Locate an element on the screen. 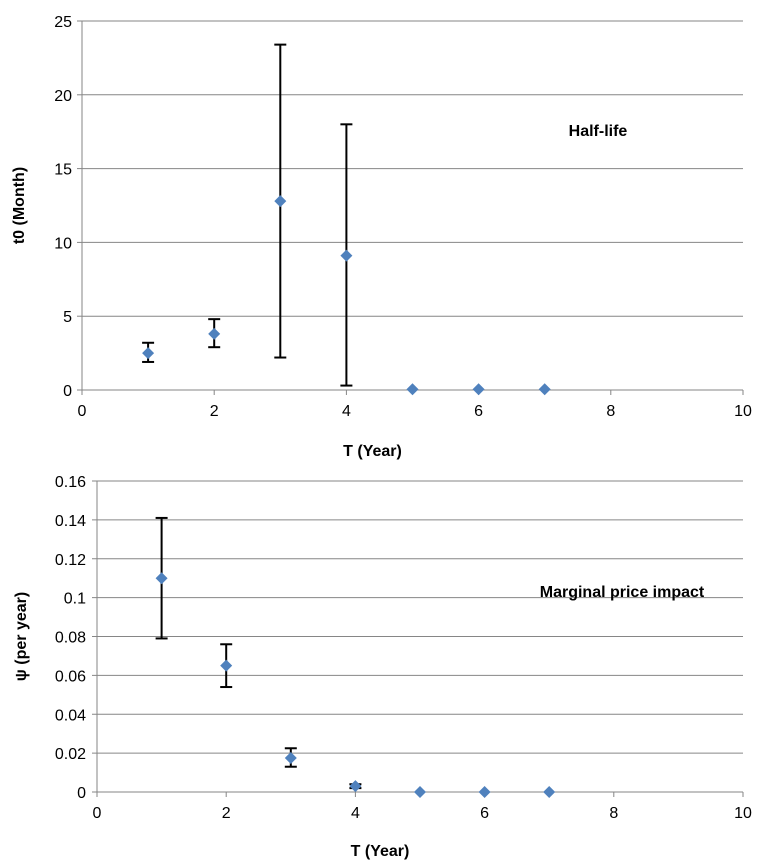 The height and width of the screenshot is (863, 758). y-tick-label: 25 is located at coordinates (63, 22).